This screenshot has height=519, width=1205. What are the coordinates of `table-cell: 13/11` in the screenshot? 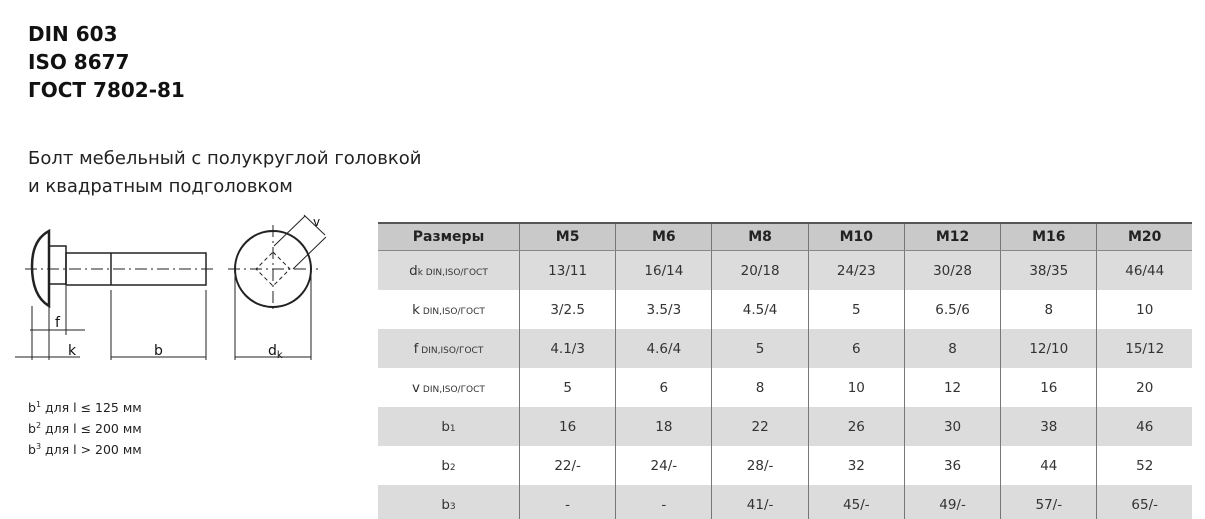 It's located at (567, 270).